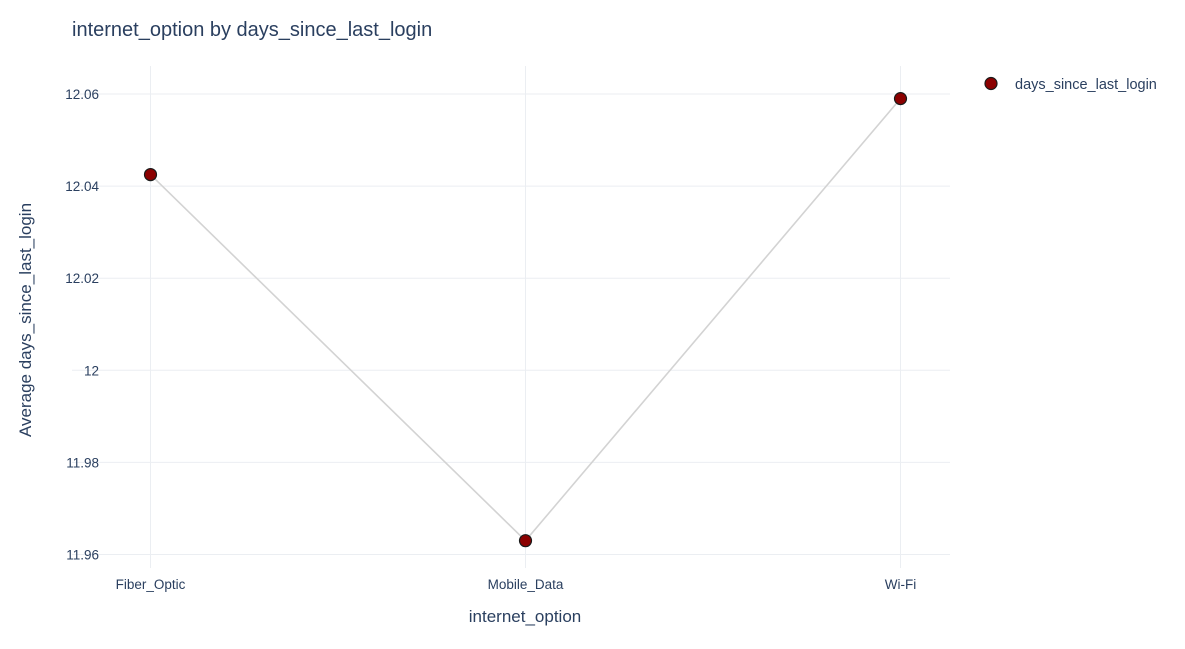 Image resolution: width=1185 pixels, height=649 pixels. What do you see at coordinates (991, 83) in the screenshot?
I see `legend-marker` at bounding box center [991, 83].